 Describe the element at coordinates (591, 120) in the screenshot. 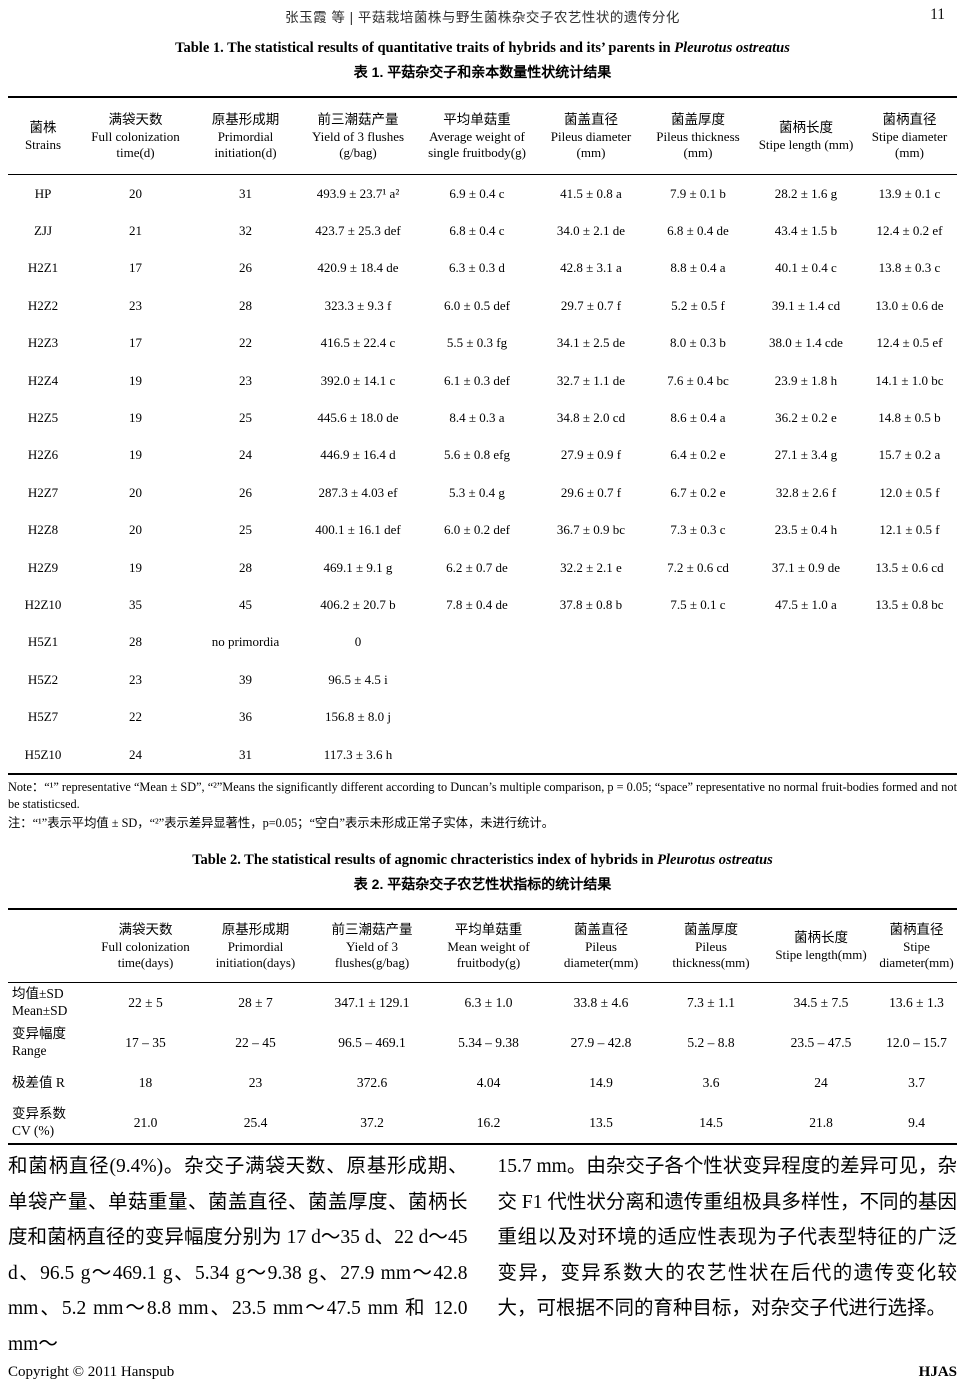

I see `column-label-zh: 菌盖直径` at that location.